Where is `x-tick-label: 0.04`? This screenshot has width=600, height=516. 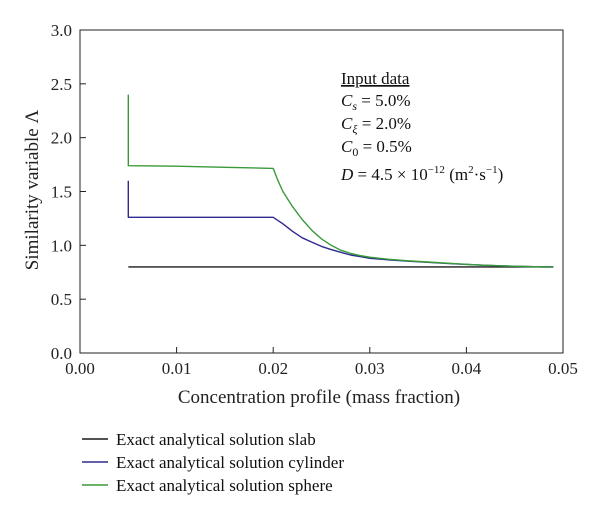
x-tick-label: 0.04 is located at coordinates (467, 368).